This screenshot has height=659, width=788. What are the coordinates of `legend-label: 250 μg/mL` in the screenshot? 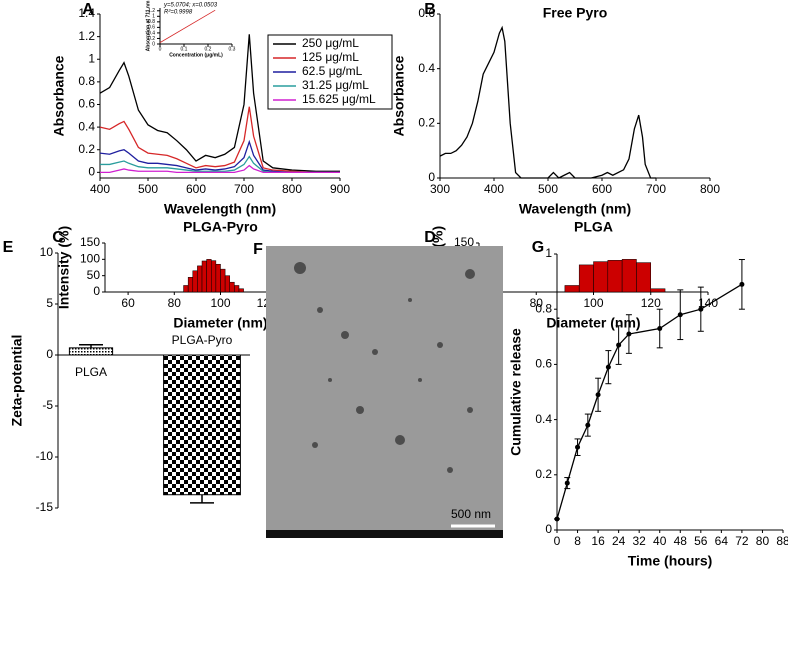 It's located at (330, 43).